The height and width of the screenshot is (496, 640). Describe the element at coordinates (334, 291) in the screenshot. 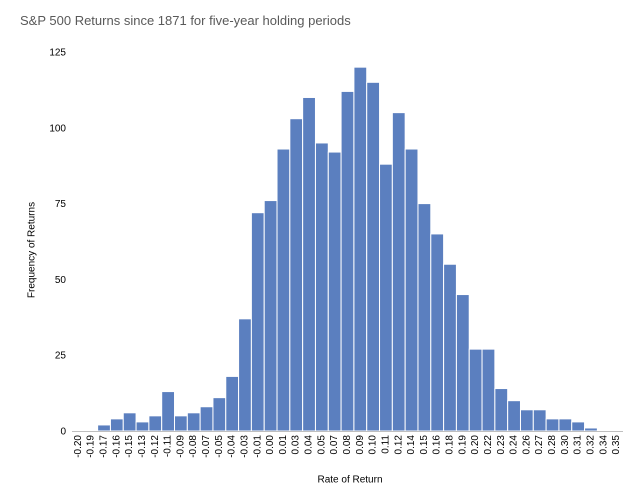

I see `bar-0.07` at that location.